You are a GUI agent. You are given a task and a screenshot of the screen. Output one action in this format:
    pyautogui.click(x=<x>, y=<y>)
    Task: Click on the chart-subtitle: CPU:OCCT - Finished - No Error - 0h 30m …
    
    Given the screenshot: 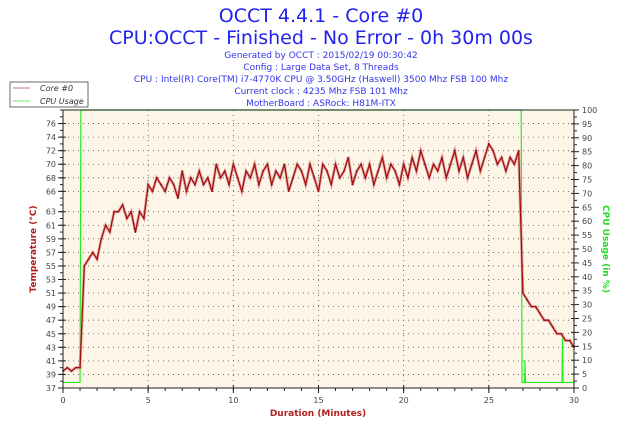 What is the action you would take?
    pyautogui.click(x=321, y=38)
    